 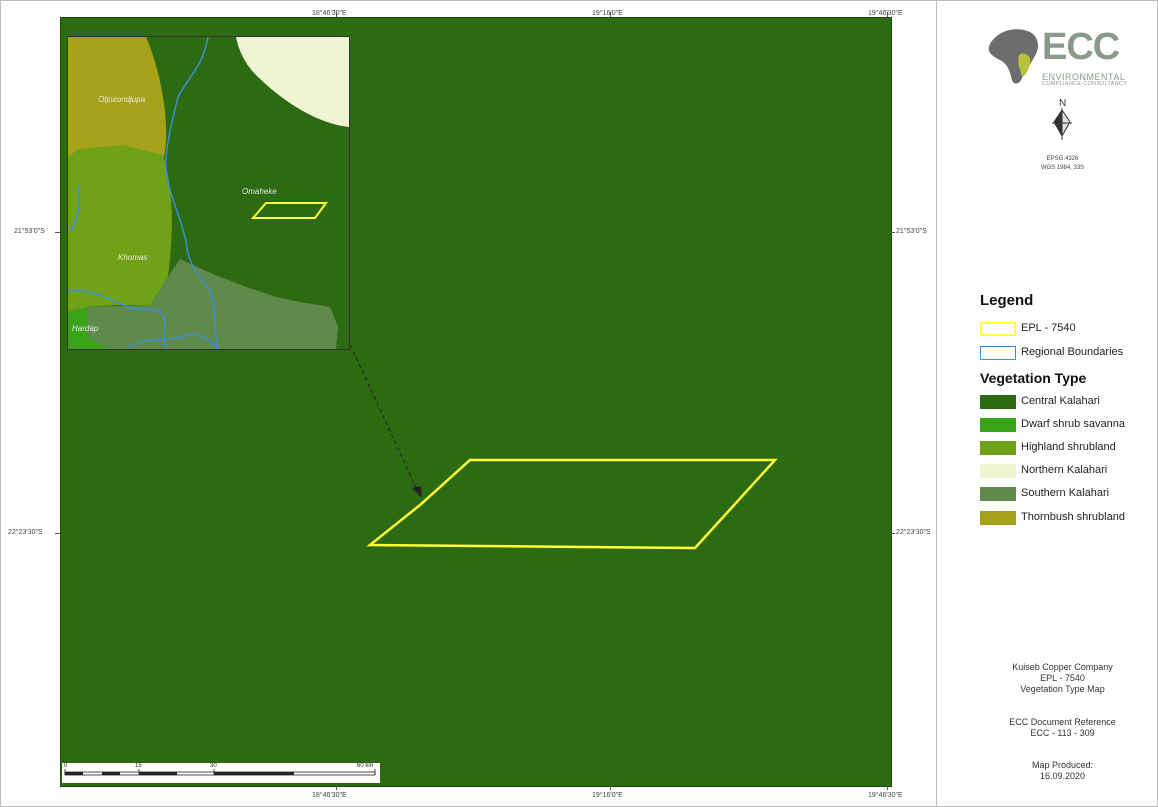 I want to click on grid-label-right-1: 21°53'0"S, so click(x=911, y=231).